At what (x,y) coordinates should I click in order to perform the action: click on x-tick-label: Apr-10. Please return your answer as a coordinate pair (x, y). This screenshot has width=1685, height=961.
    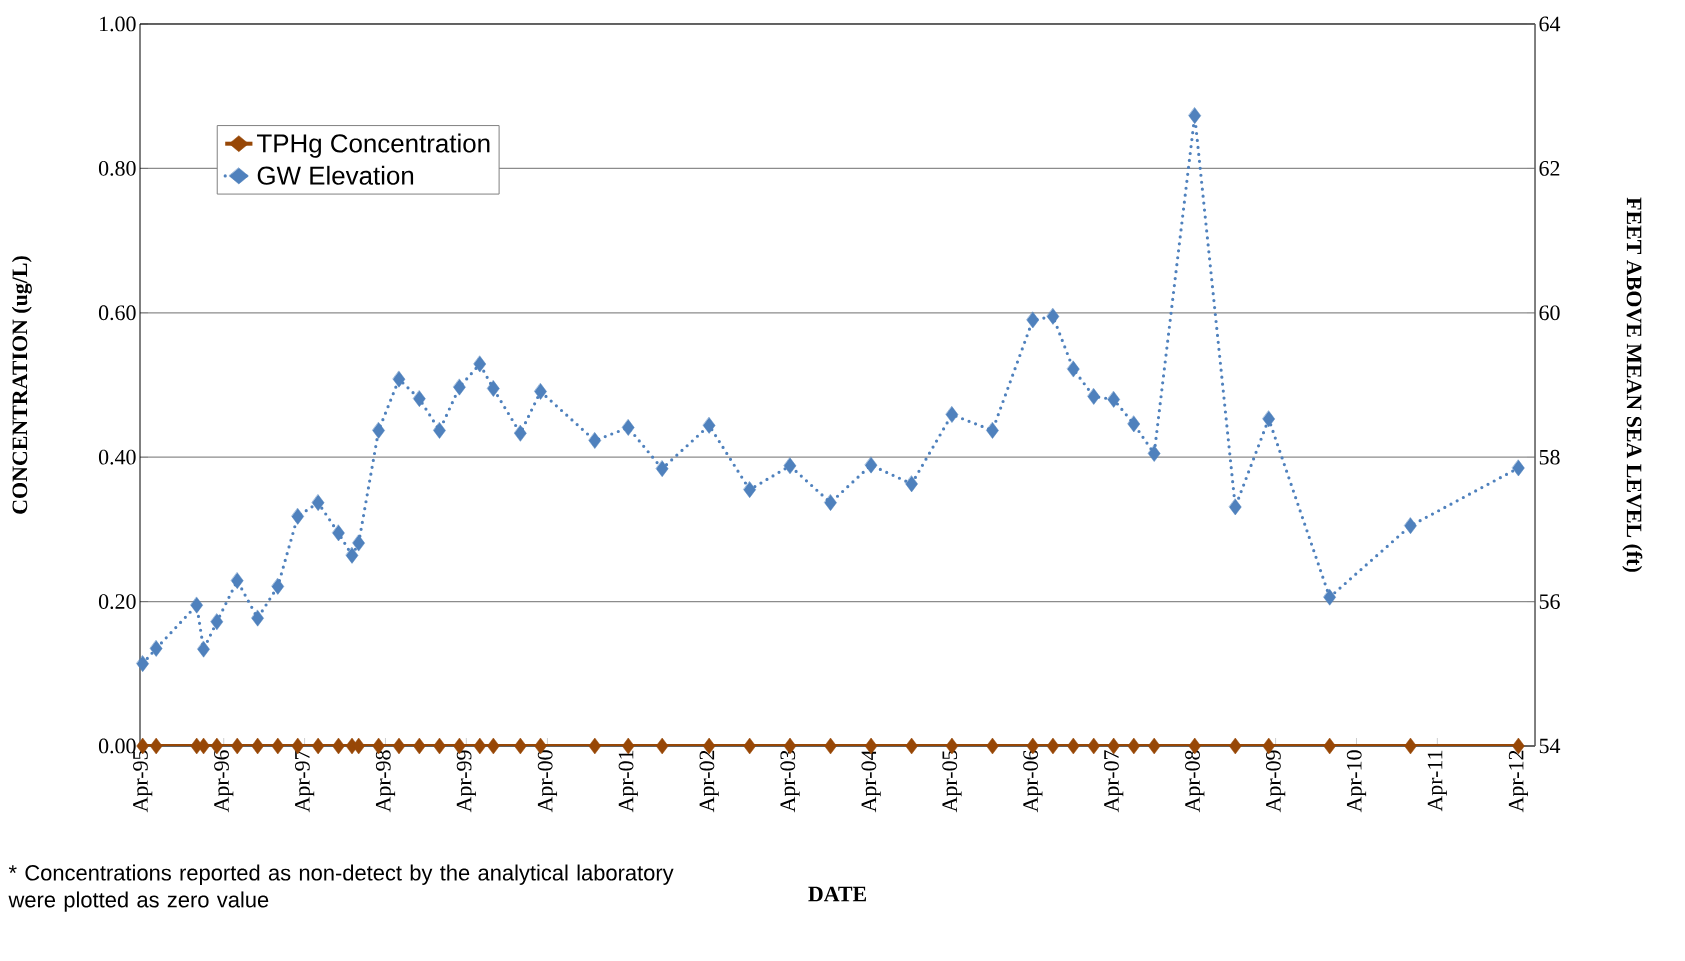
    Looking at the image, I should click on (1356, 781).